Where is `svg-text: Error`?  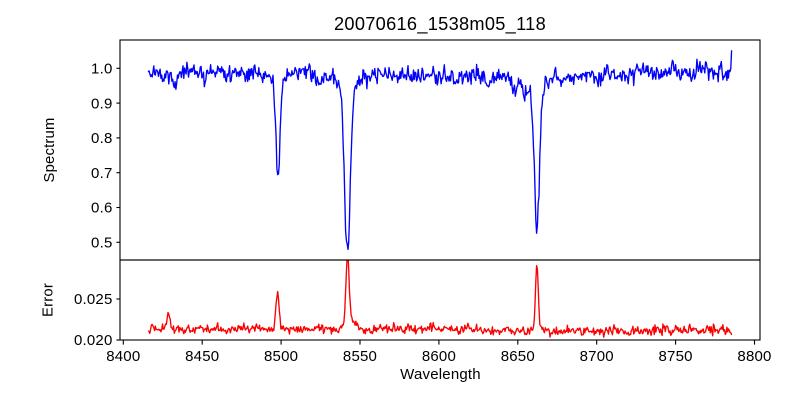 svg-text: Error is located at coordinates (49, 300).